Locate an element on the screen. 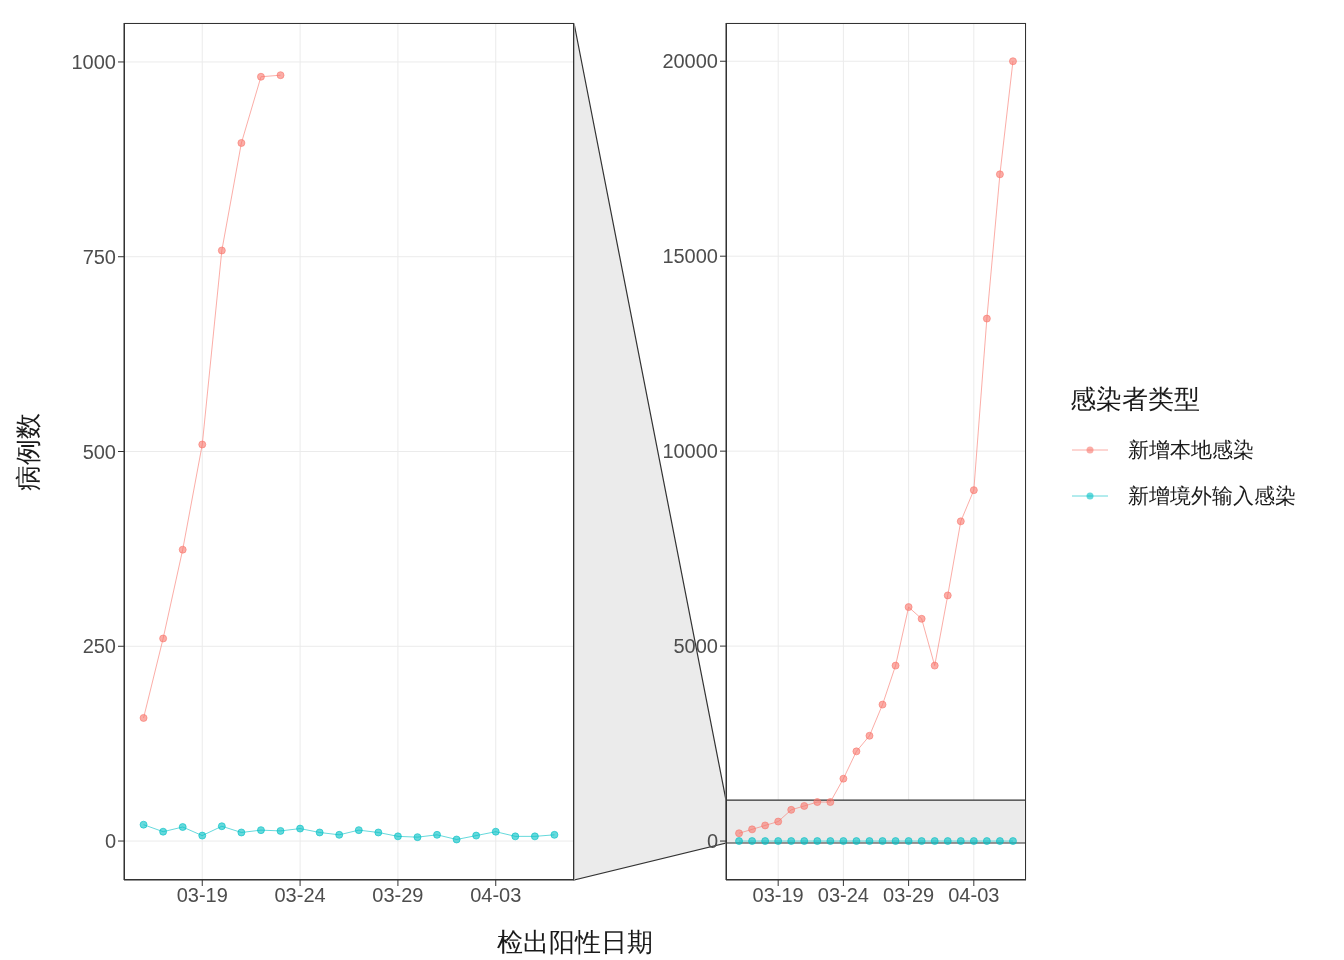 The width and height of the screenshot is (1344, 960). legend-title: 感染者类型 is located at coordinates (1135, 399).